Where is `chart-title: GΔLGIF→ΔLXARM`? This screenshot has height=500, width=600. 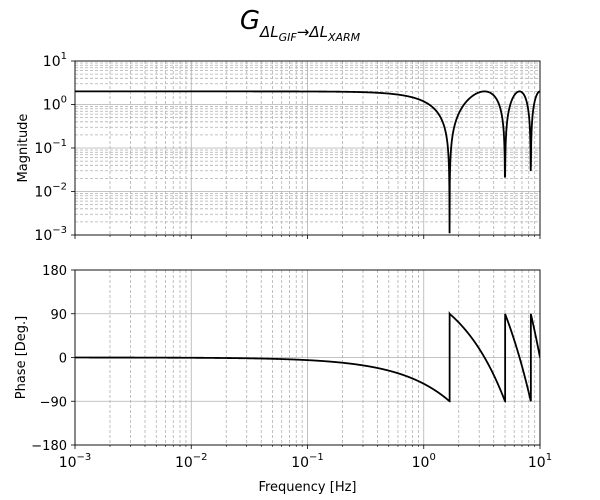
chart-title: GΔLGIF→ΔLXARM is located at coordinates (300, 25).